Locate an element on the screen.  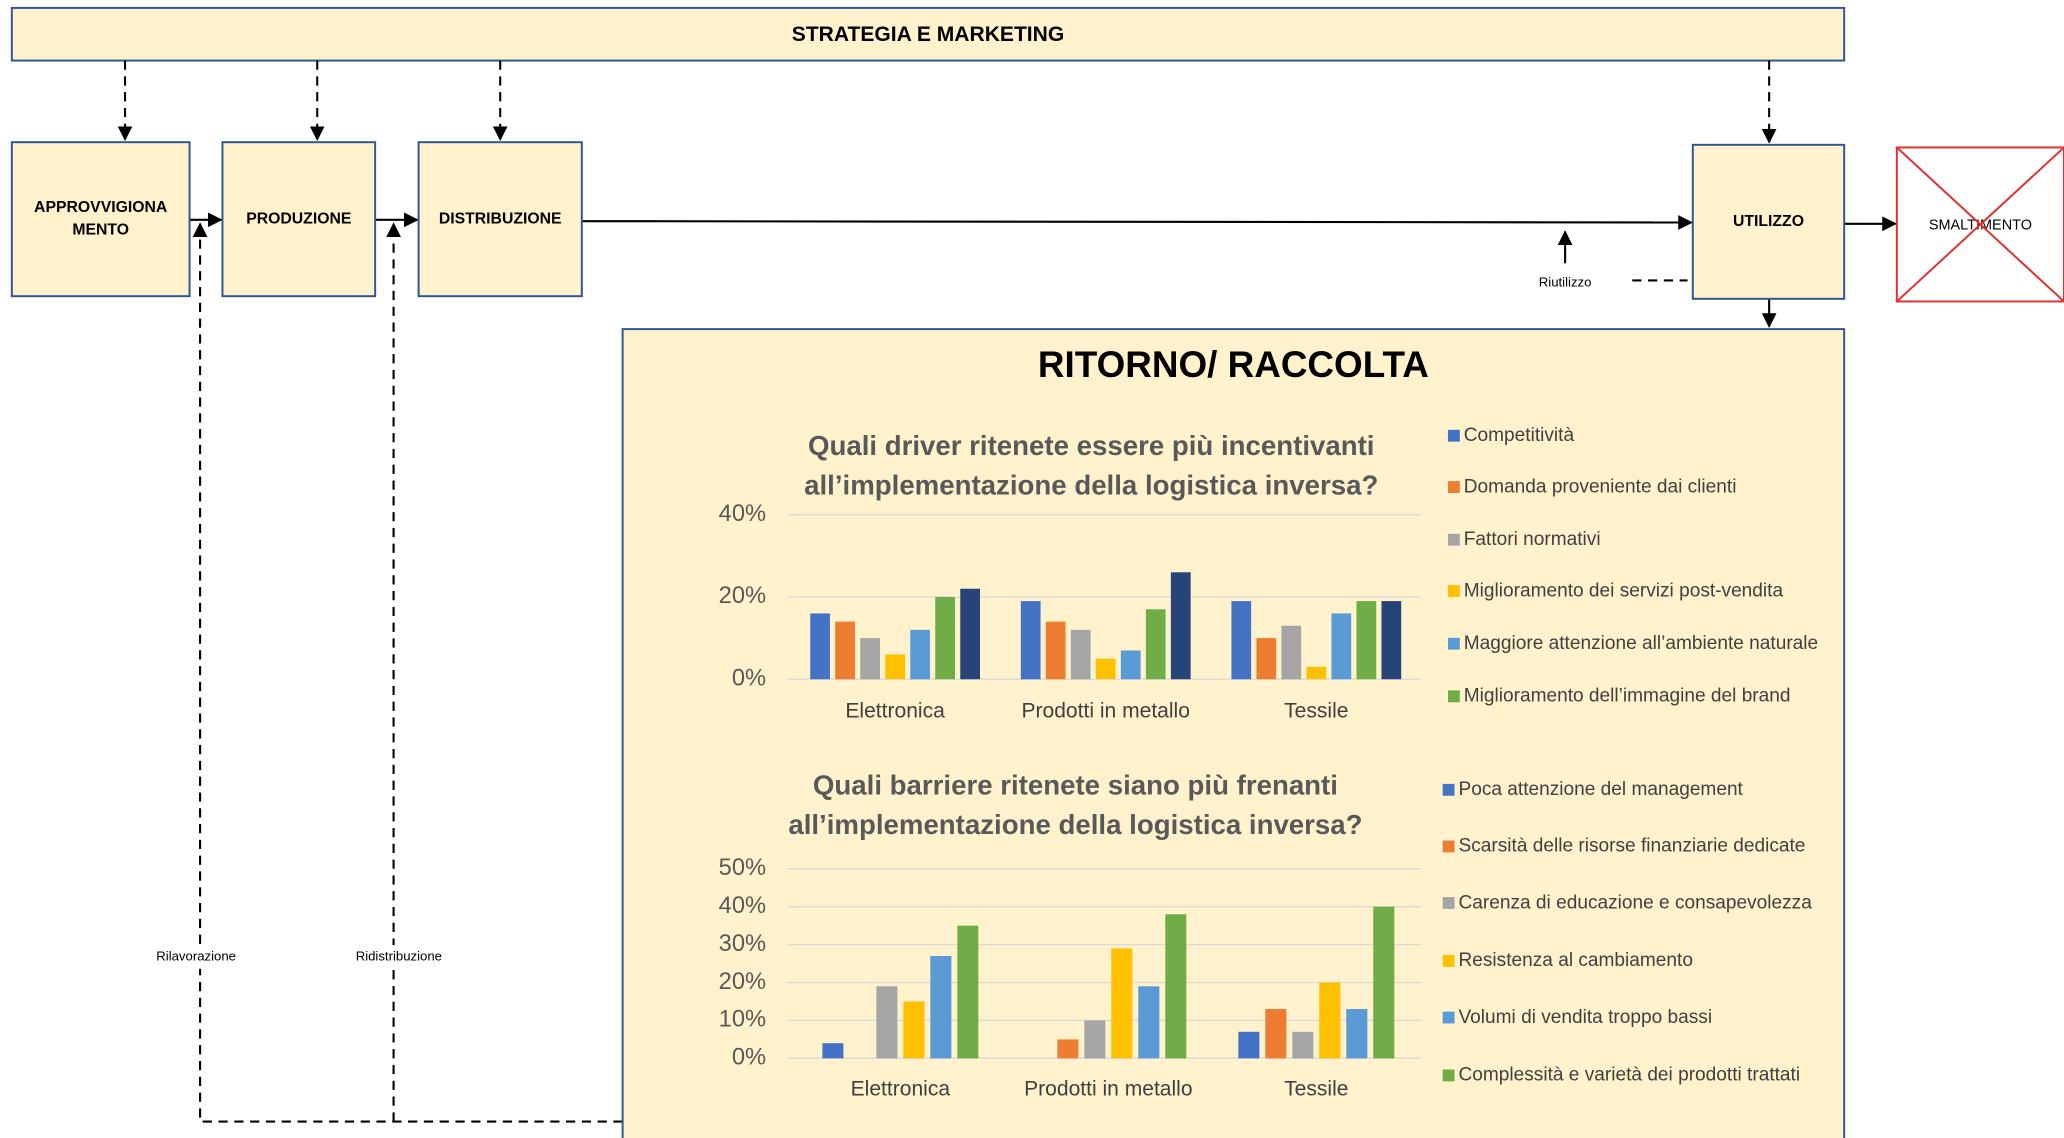
legend-item: Miglioramento dell’immagine del brand is located at coordinates (1627, 696).